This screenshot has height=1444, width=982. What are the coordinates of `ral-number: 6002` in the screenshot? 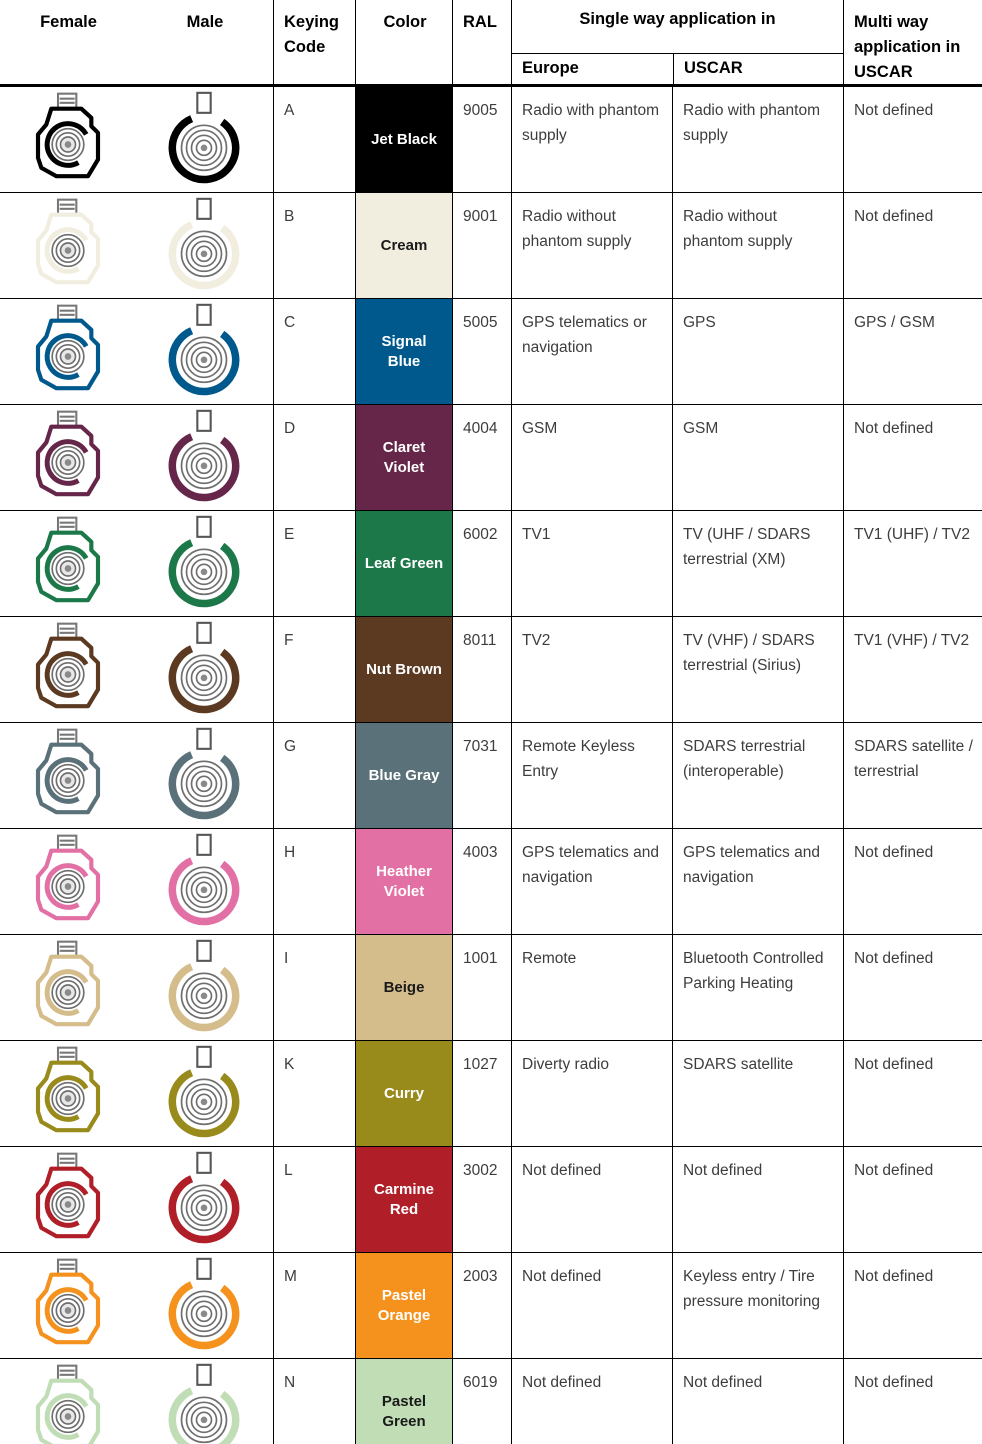 It's located at (480, 535).